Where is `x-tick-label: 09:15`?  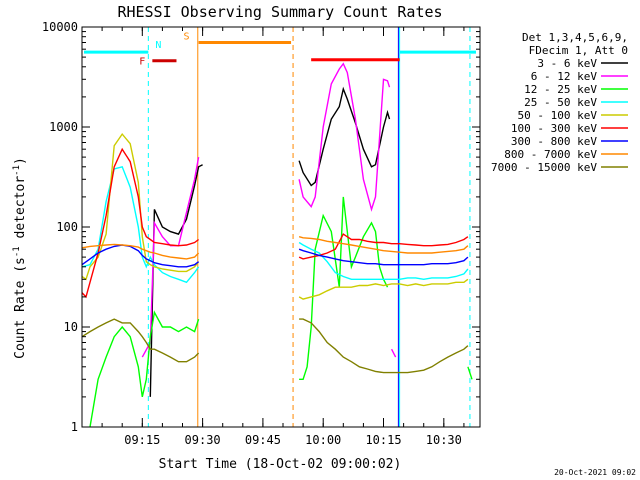 x-tick-label: 09:15 is located at coordinates (142, 440).